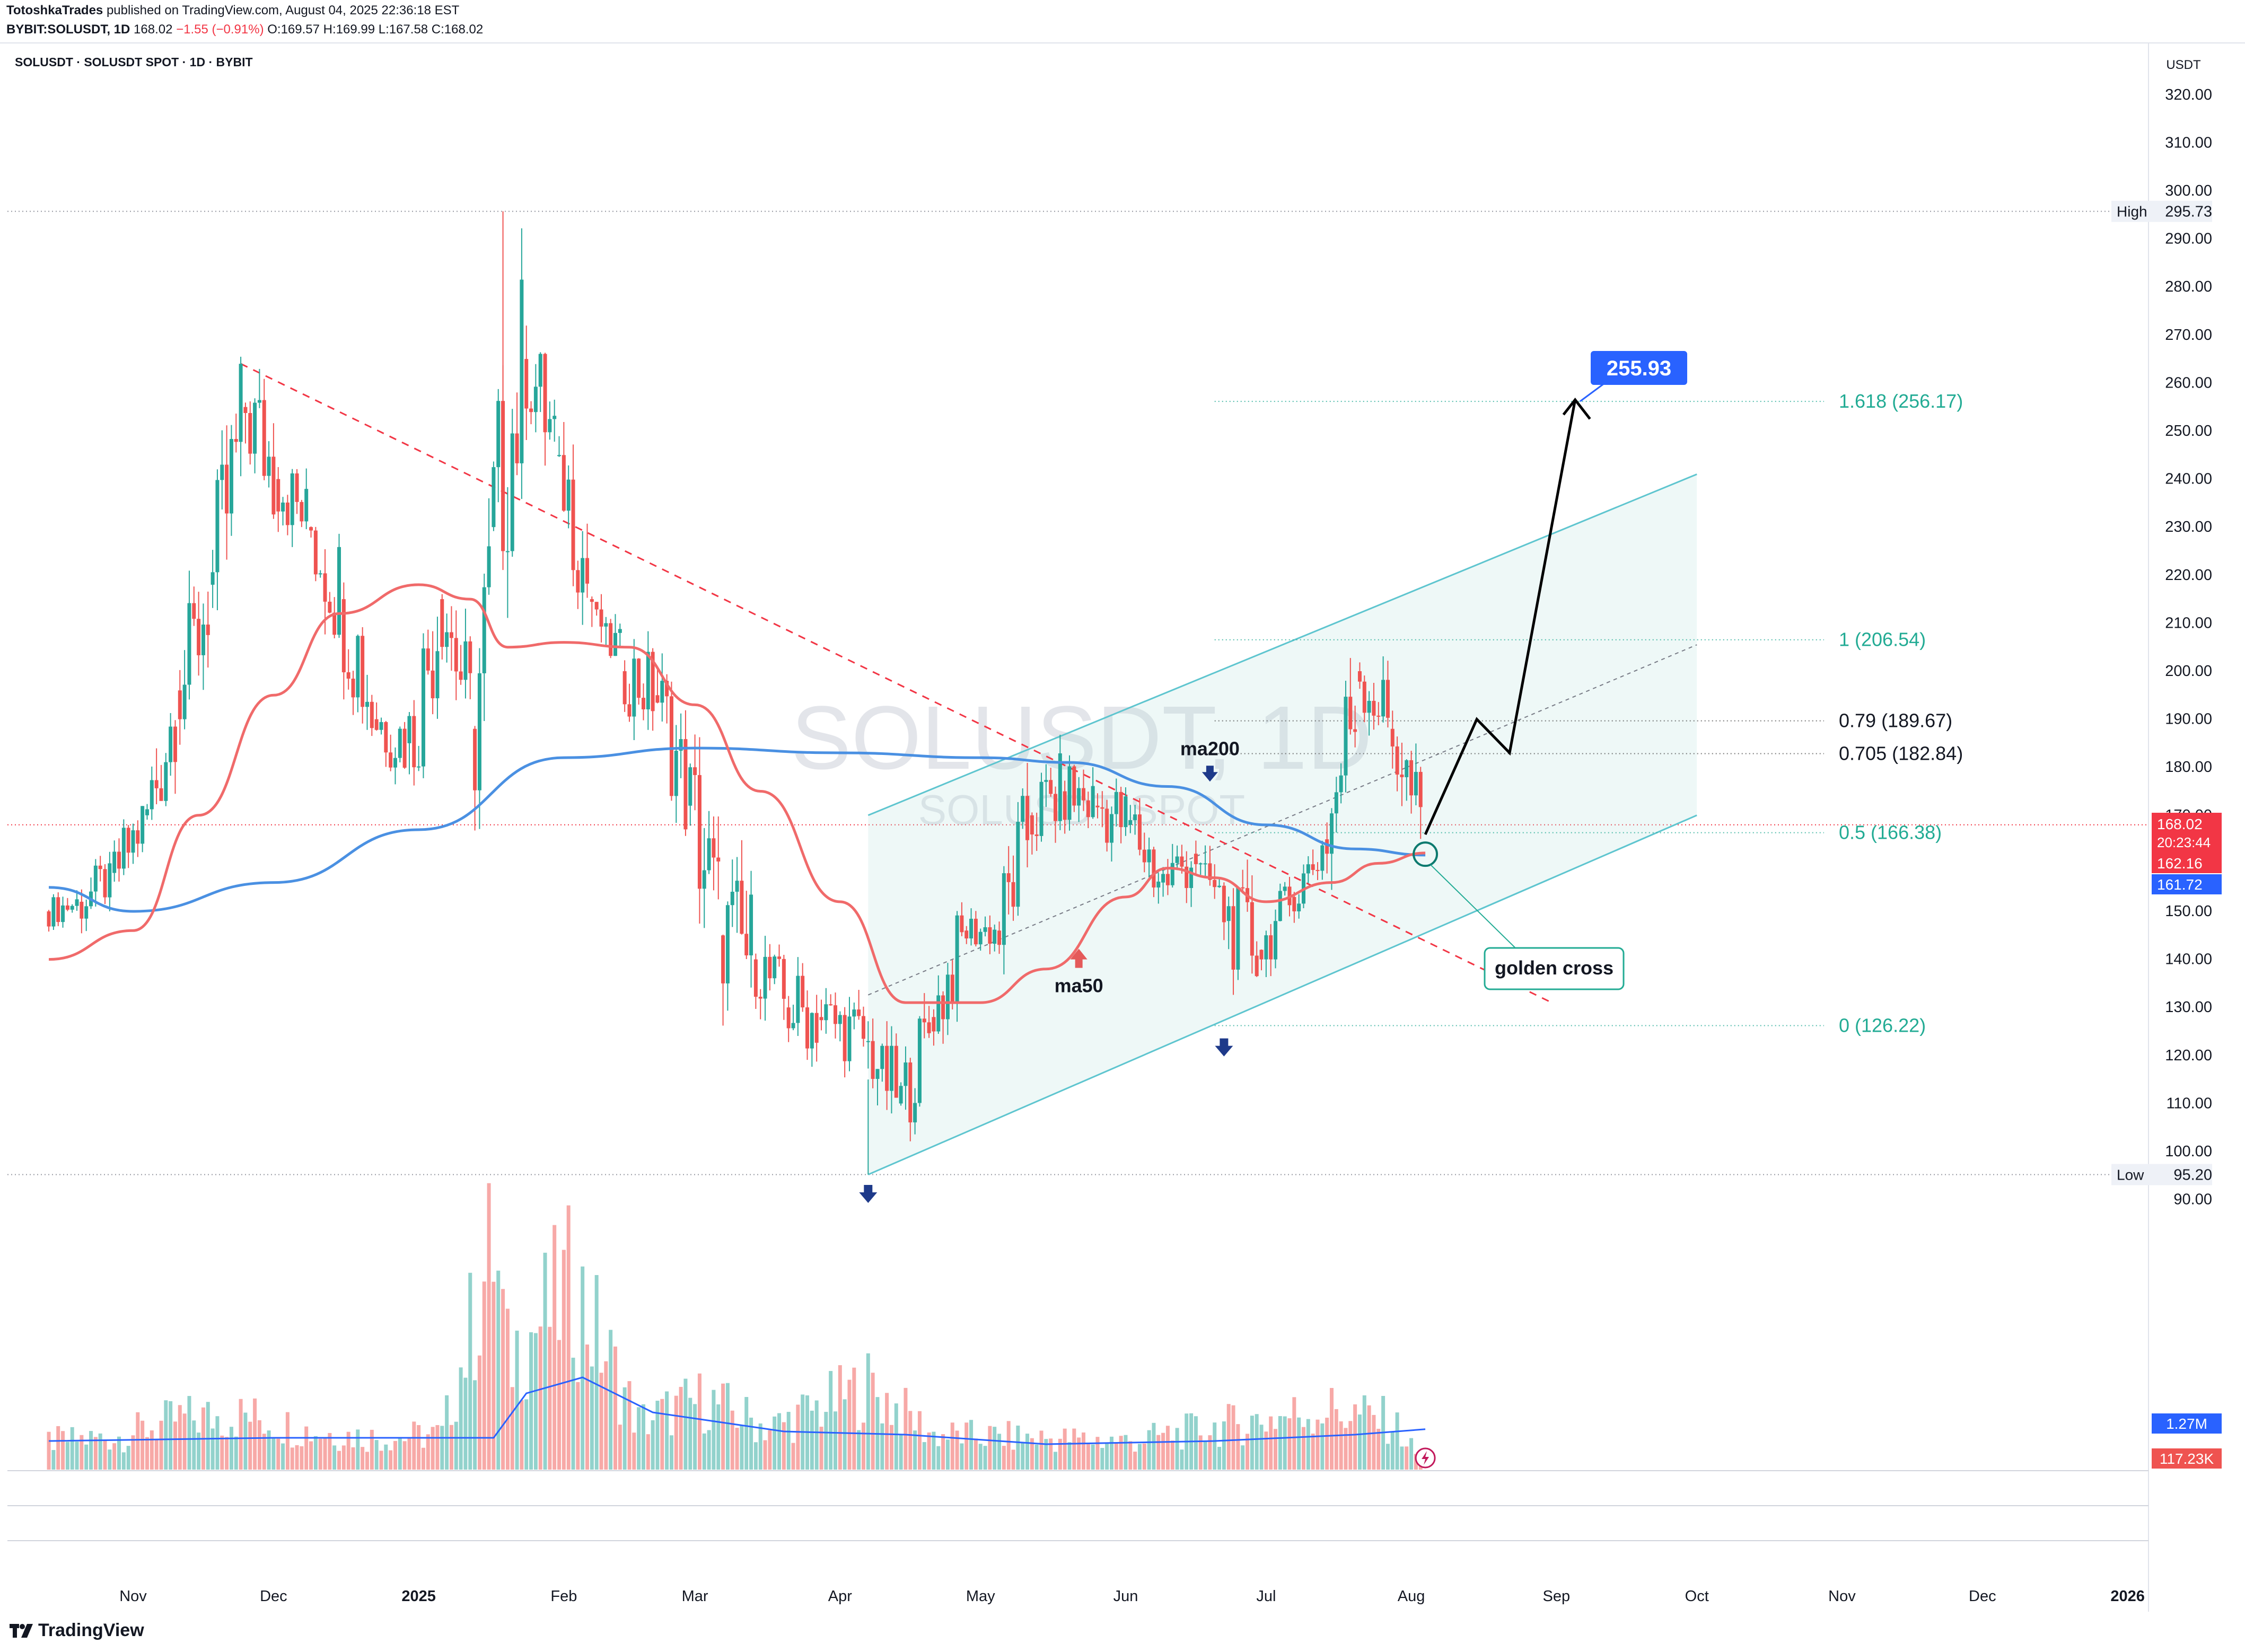  I want to click on y-tick-label: 300.00, so click(2188, 190).